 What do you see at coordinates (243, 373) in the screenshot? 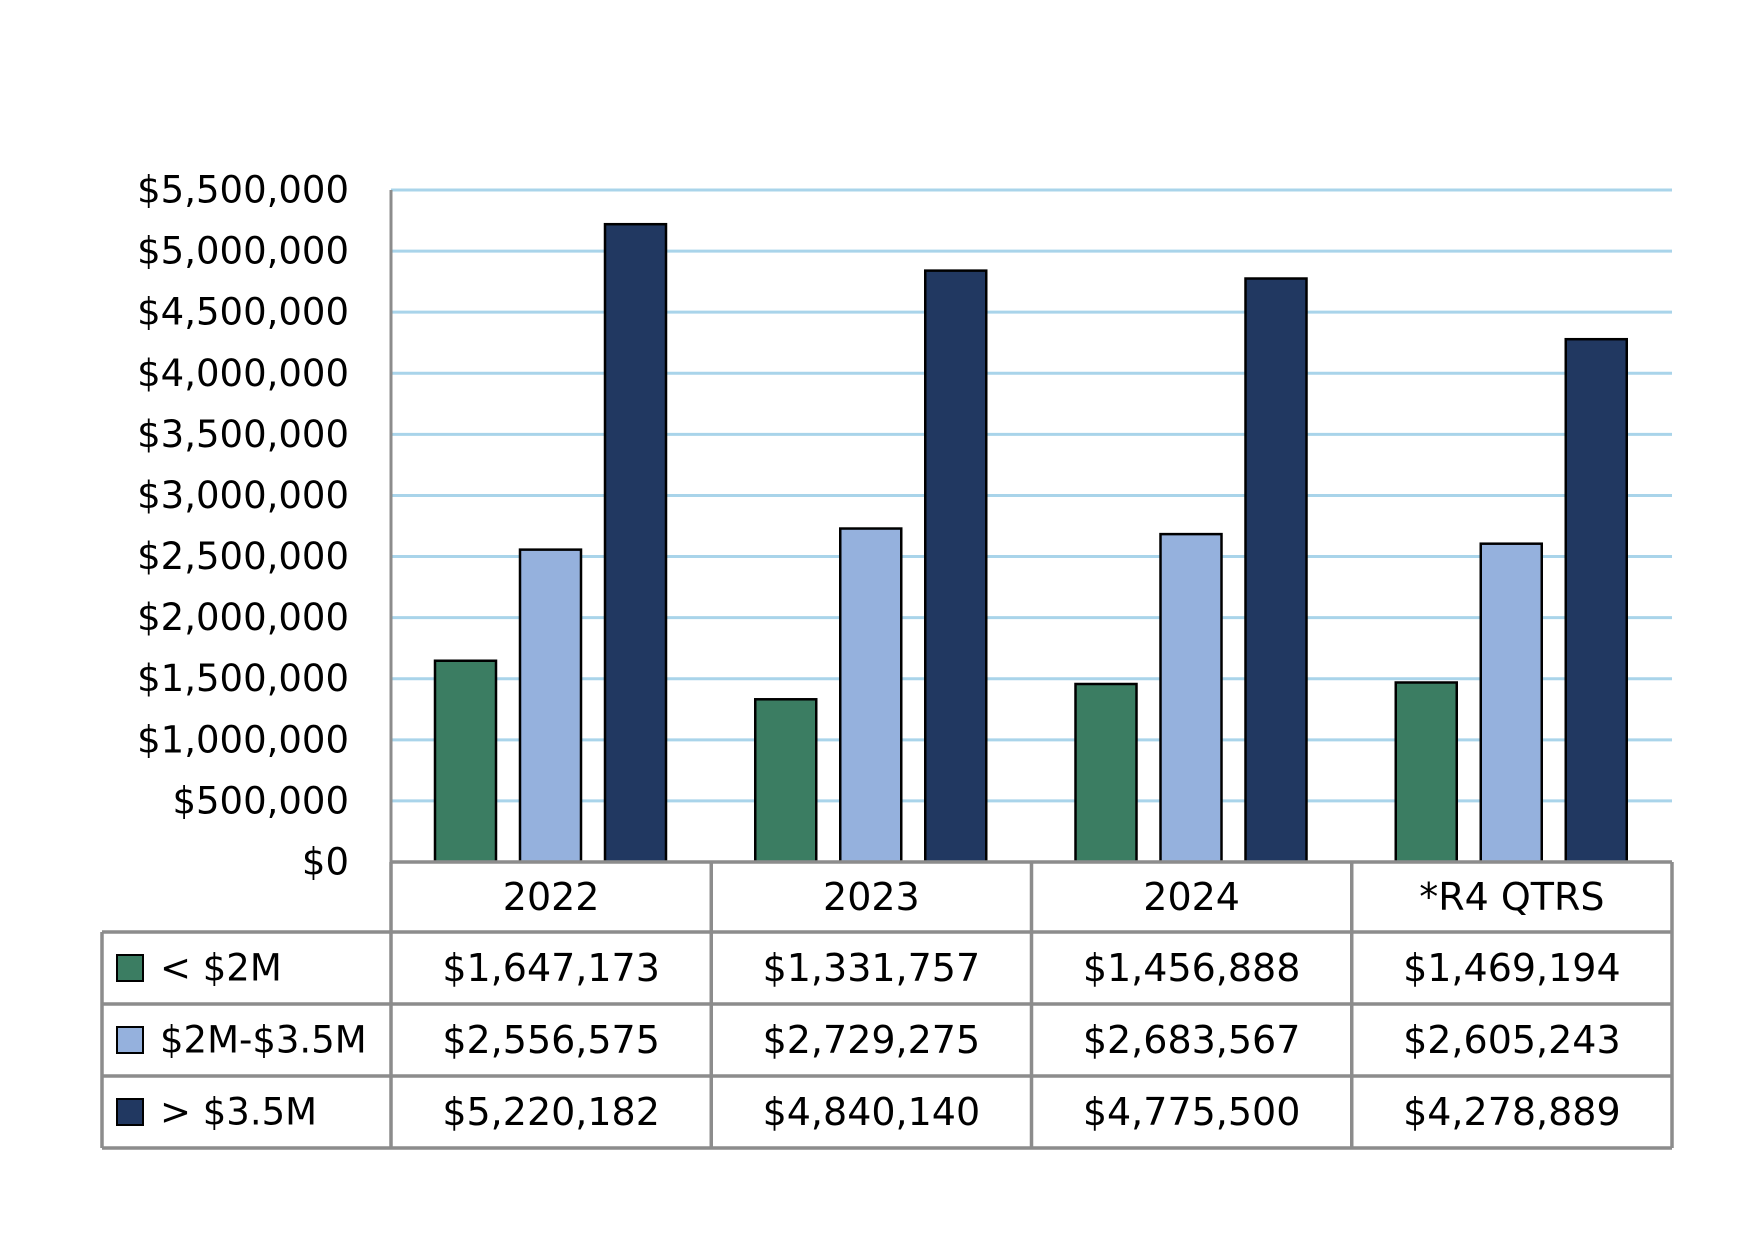
I see `y-tick-label: $4,000,000` at bounding box center [243, 373].